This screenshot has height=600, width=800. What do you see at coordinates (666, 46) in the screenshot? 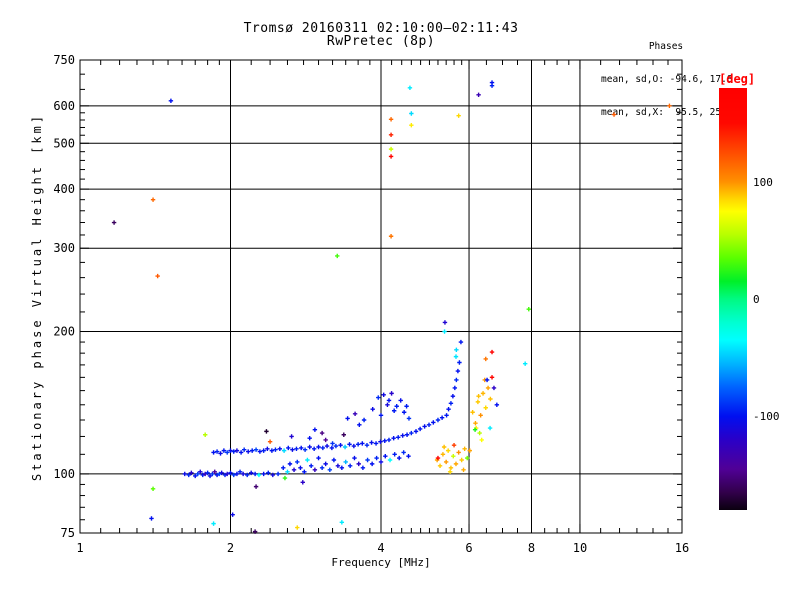
I see `phases-heading: Phases` at bounding box center [666, 46].